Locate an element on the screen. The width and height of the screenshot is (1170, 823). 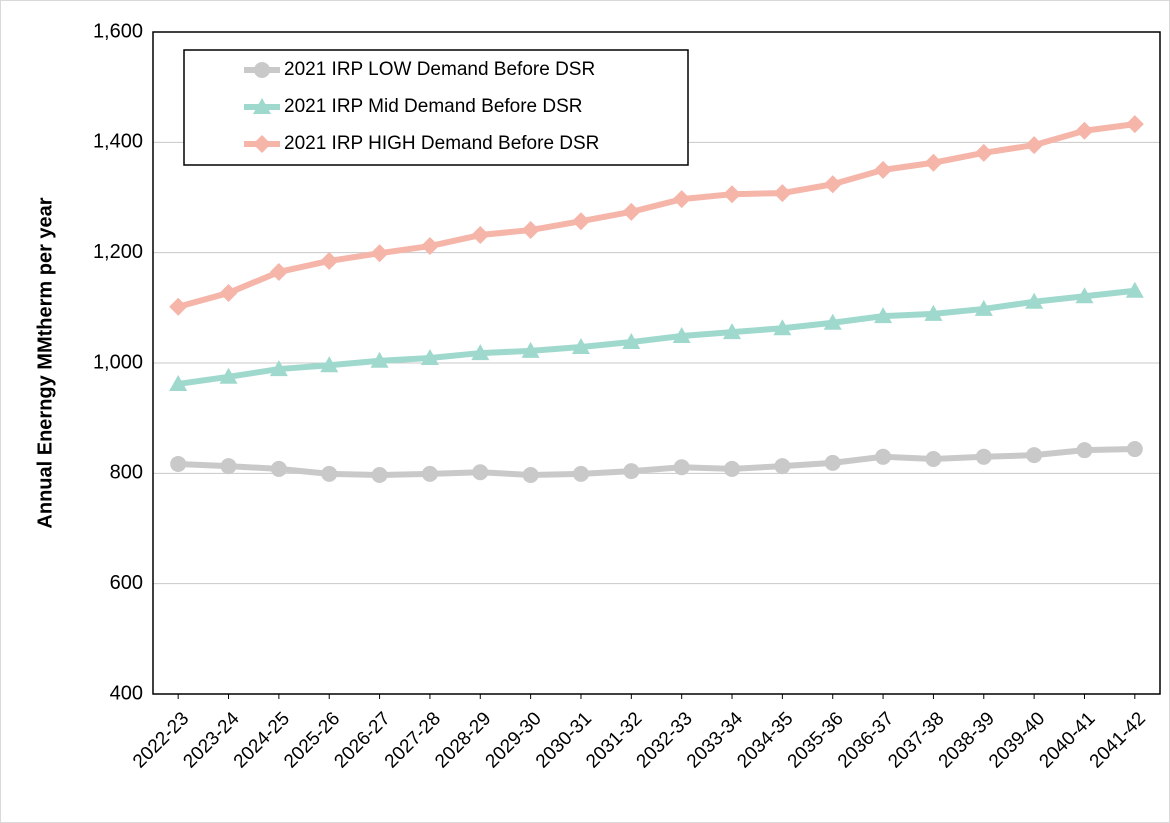
y-tick-label: 1,200 is located at coordinates (118, 252).